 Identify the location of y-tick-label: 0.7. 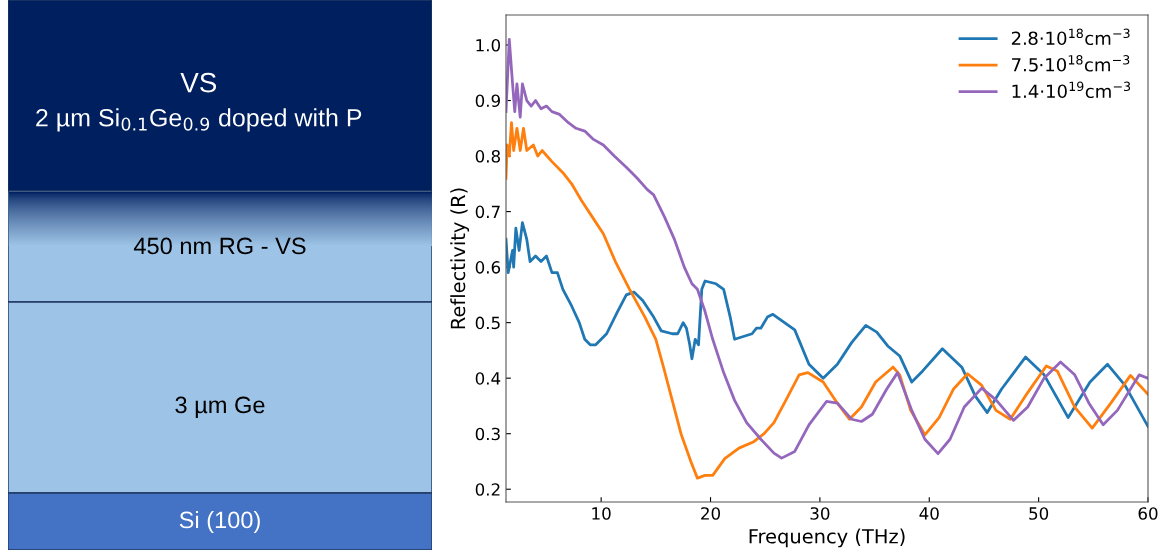
(487, 212).